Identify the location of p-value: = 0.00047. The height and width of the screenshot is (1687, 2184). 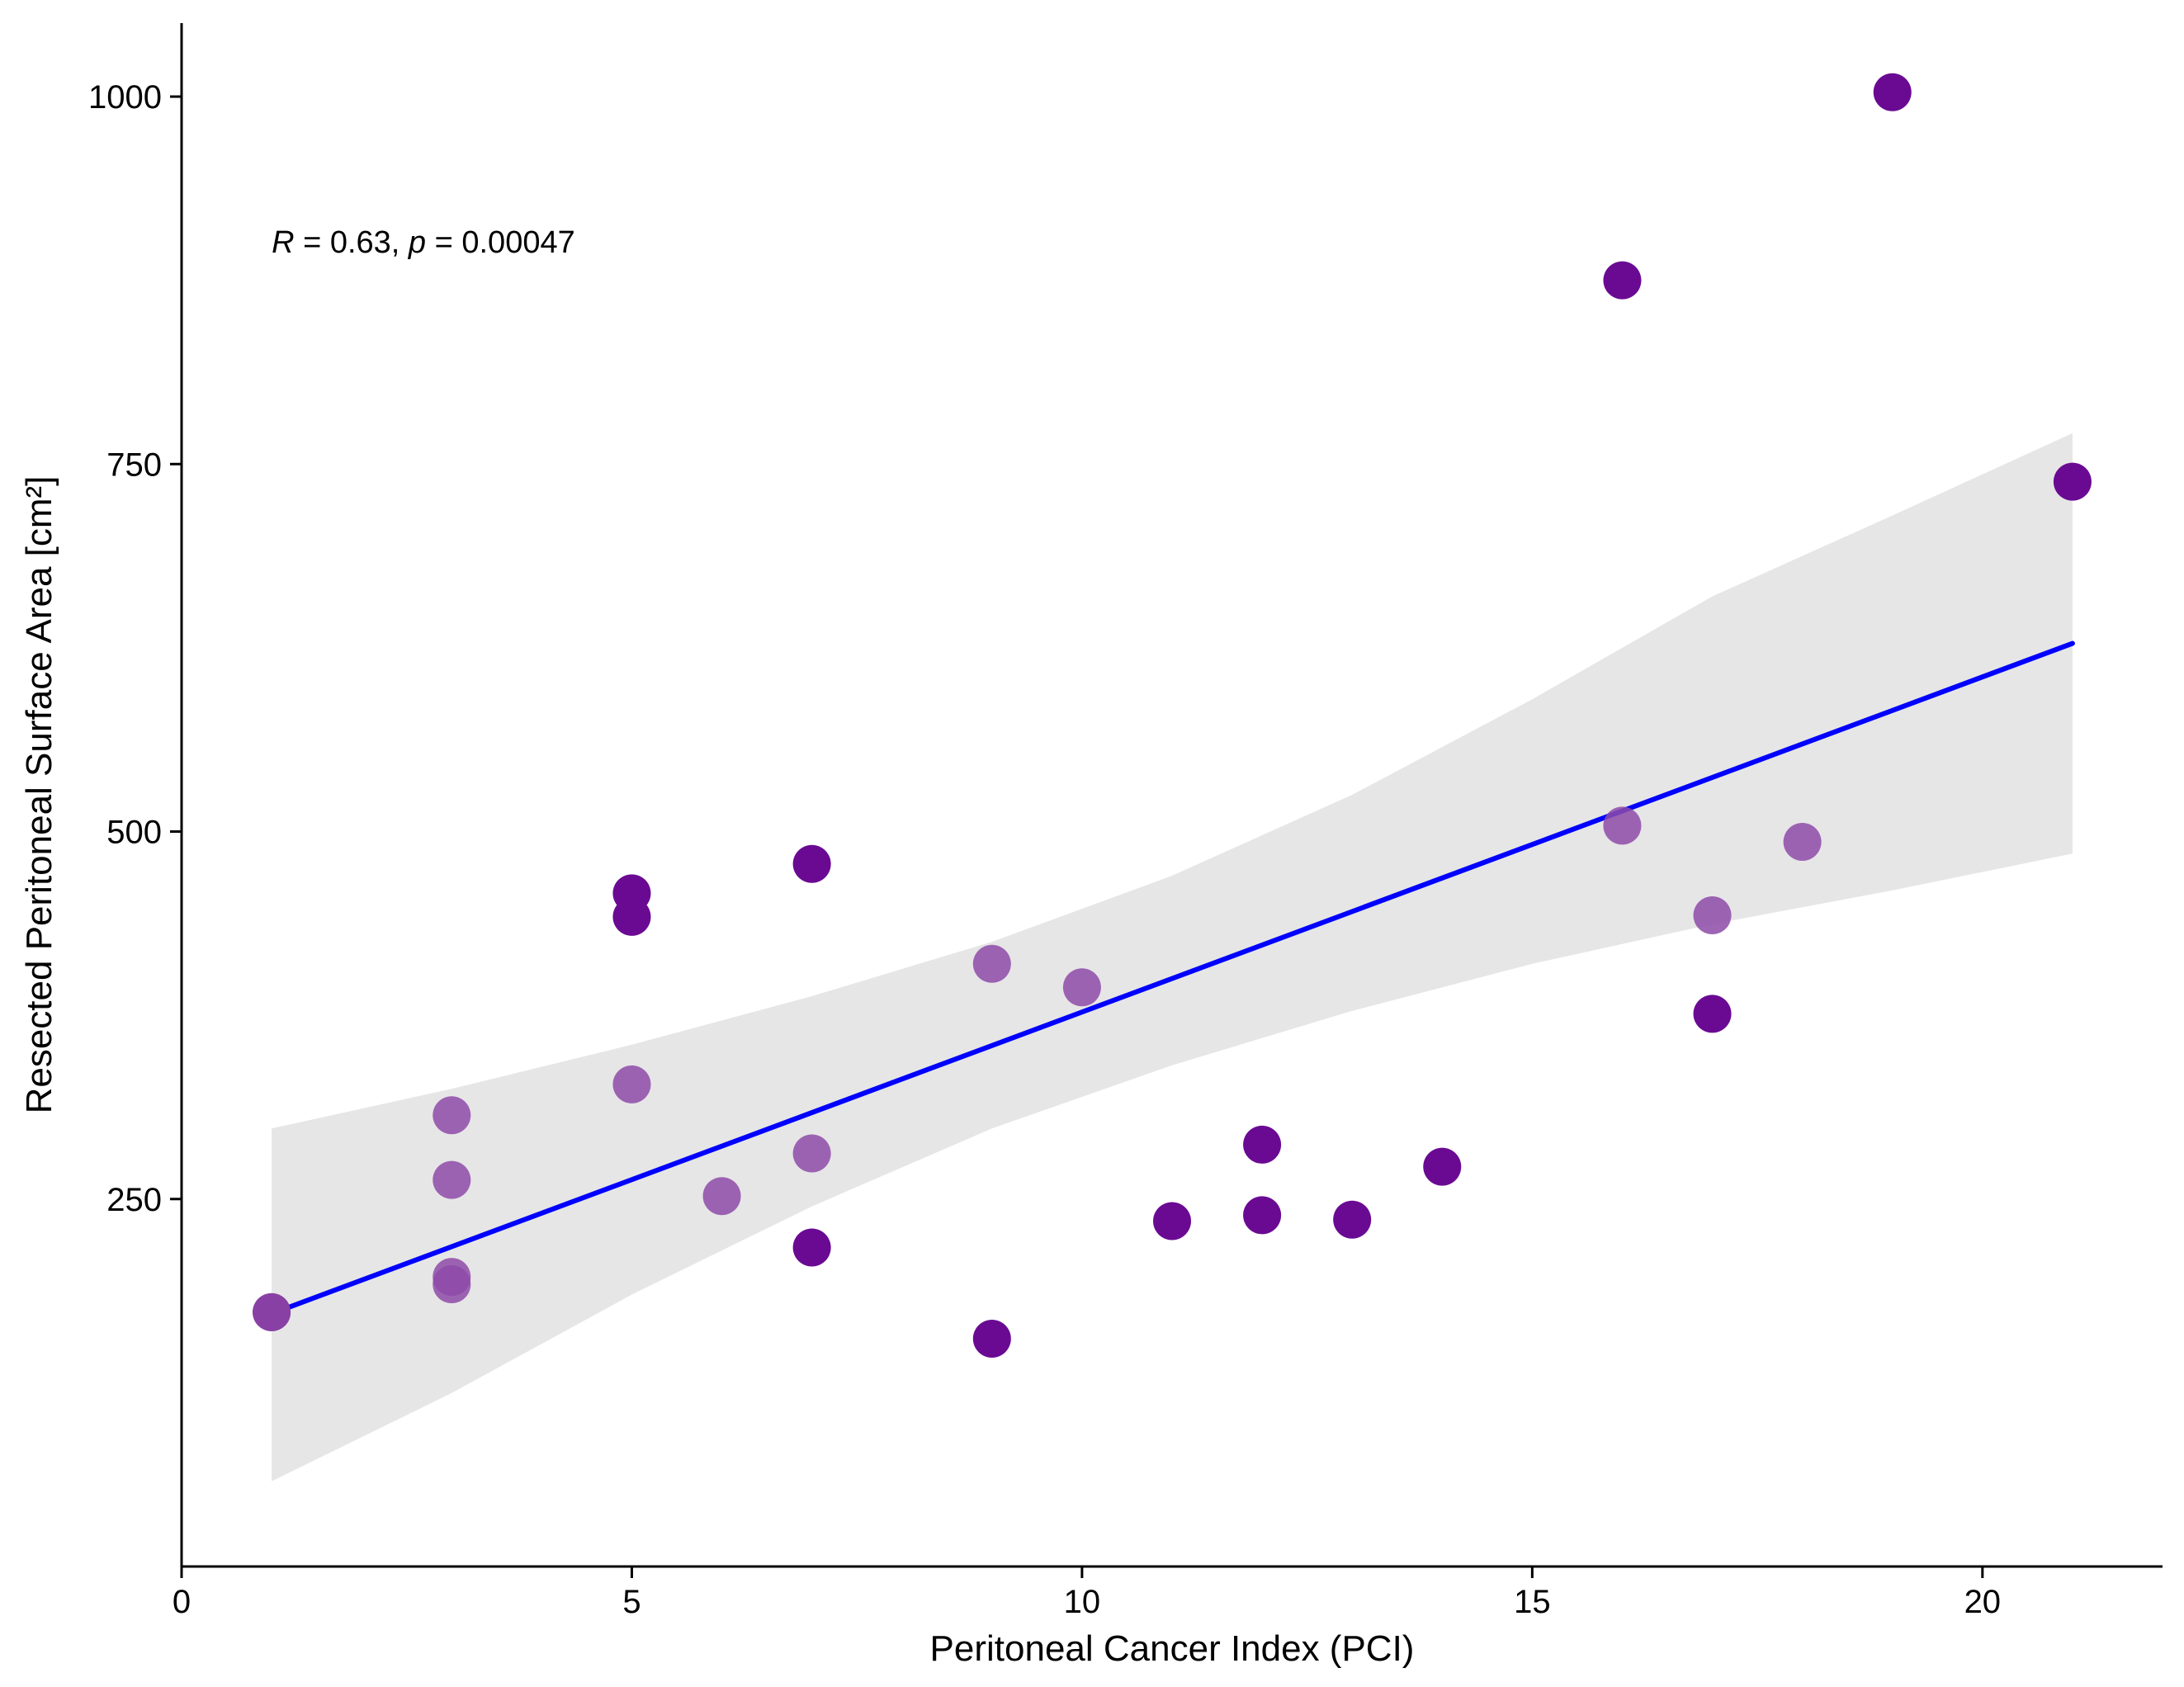
(500, 242).